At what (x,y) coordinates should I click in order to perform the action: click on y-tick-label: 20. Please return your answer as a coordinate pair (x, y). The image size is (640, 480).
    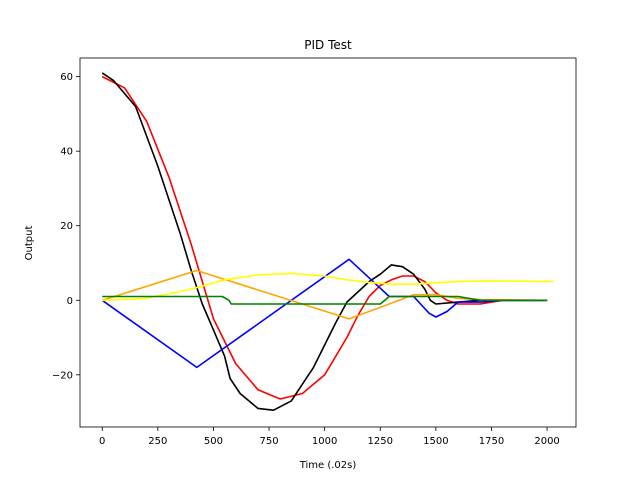
    Looking at the image, I should click on (66, 226).